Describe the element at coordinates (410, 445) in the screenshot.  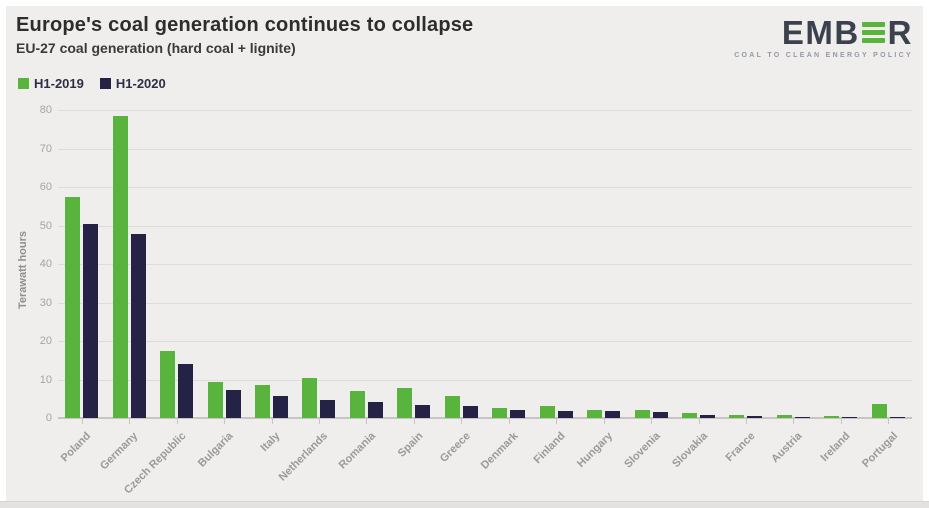
I see `x-label-text: Spain` at that location.